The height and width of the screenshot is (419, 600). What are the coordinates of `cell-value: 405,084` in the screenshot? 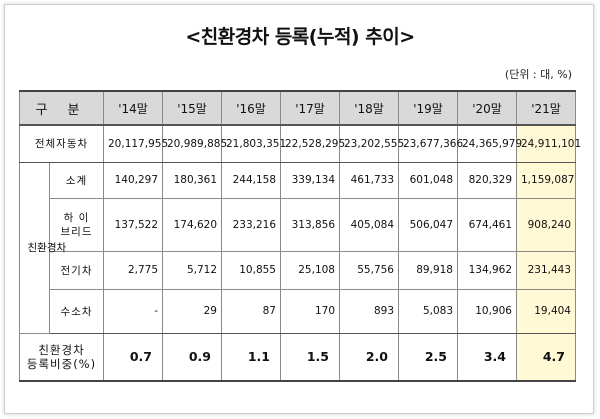 It's located at (369, 224).